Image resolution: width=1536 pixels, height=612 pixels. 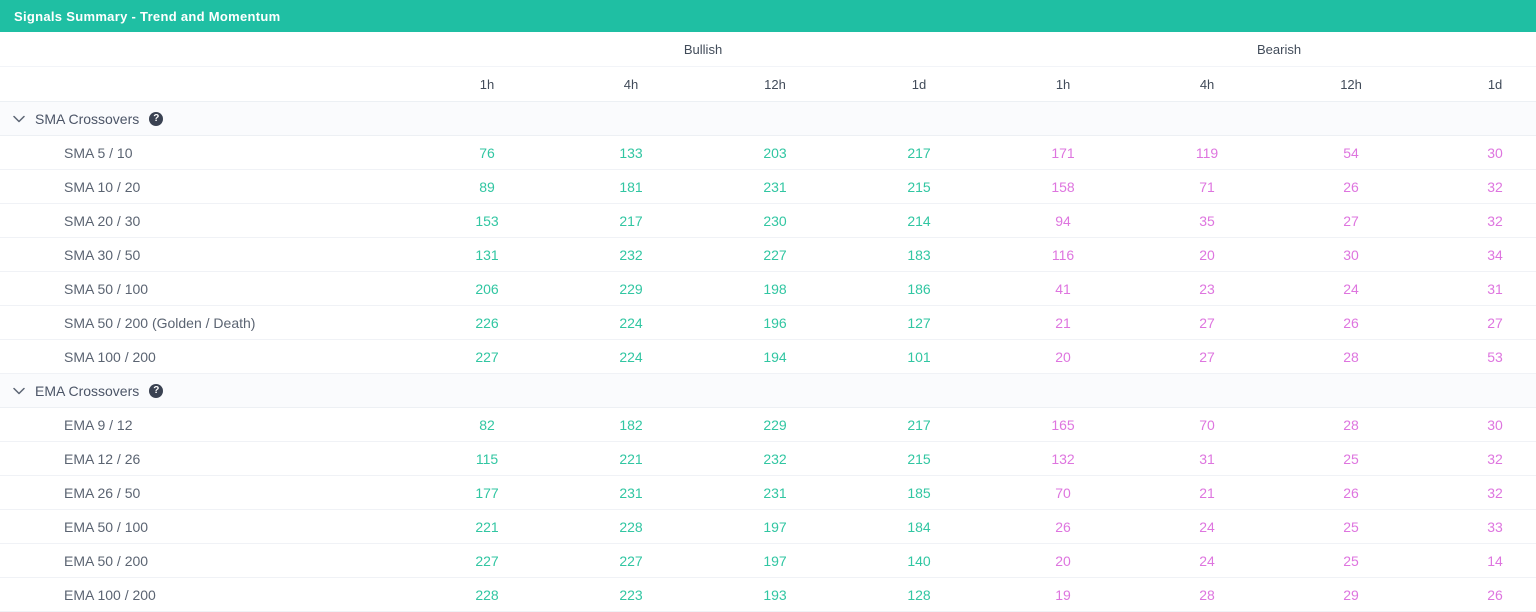 I want to click on timeframe-header-bearish-1h: 1h, so click(x=1063, y=84).